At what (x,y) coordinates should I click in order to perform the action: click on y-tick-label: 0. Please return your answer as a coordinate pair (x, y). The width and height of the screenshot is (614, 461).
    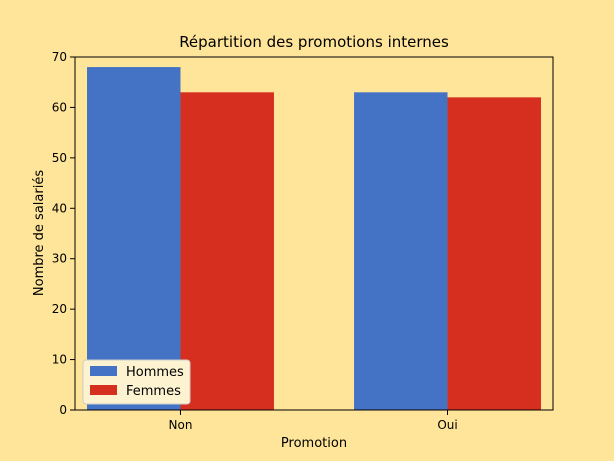
    Looking at the image, I should click on (63, 410).